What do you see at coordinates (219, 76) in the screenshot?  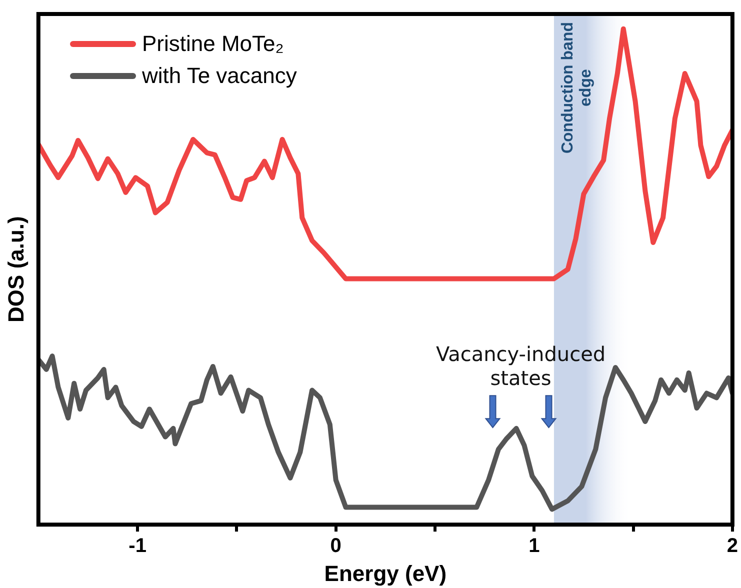 I see `legend-label: with Te vacancy` at bounding box center [219, 76].